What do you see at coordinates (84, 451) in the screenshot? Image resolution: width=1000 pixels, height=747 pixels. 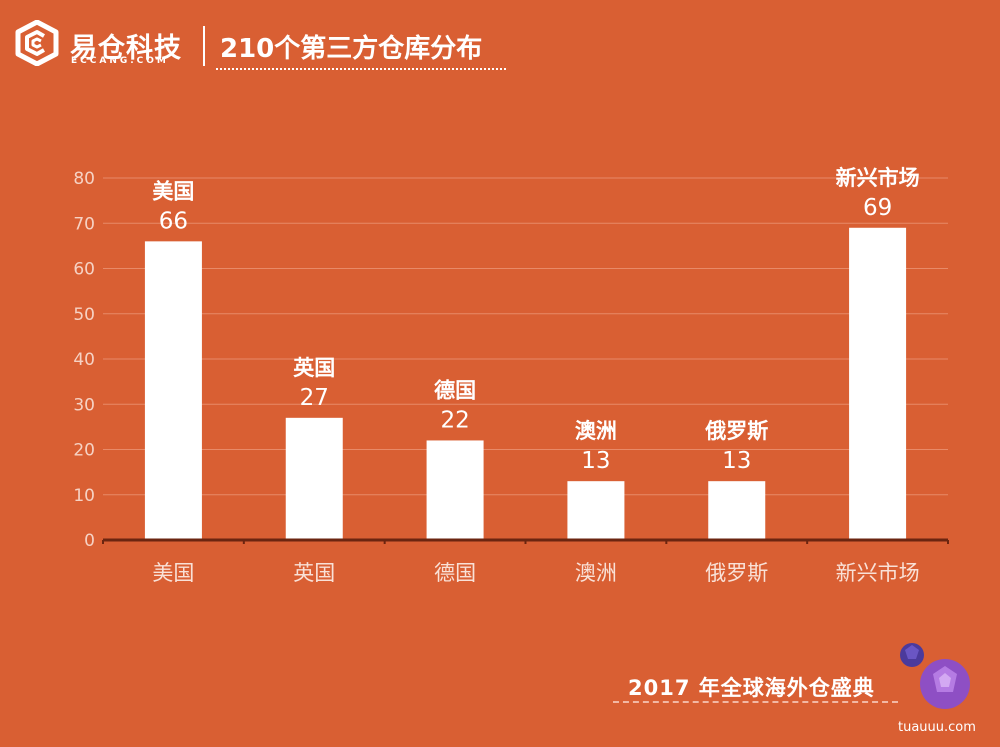 I see `y-tick-label: 20` at bounding box center [84, 451].